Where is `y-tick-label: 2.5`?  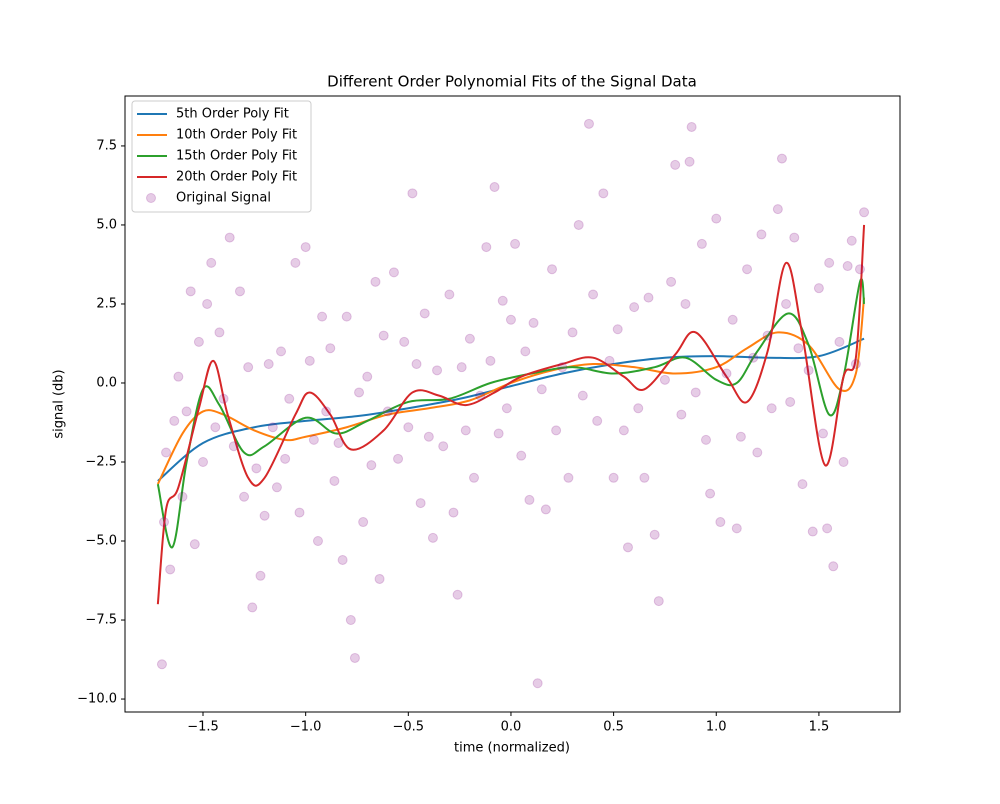
y-tick-label: 2.5 is located at coordinates (106, 303).